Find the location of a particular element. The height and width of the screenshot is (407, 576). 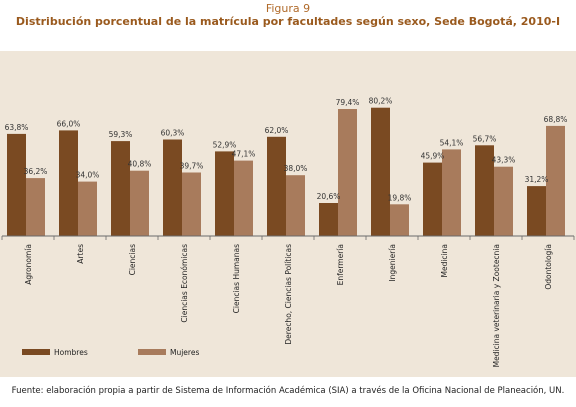

legend-label-mujeres: Mujeres is located at coordinates (184, 352).